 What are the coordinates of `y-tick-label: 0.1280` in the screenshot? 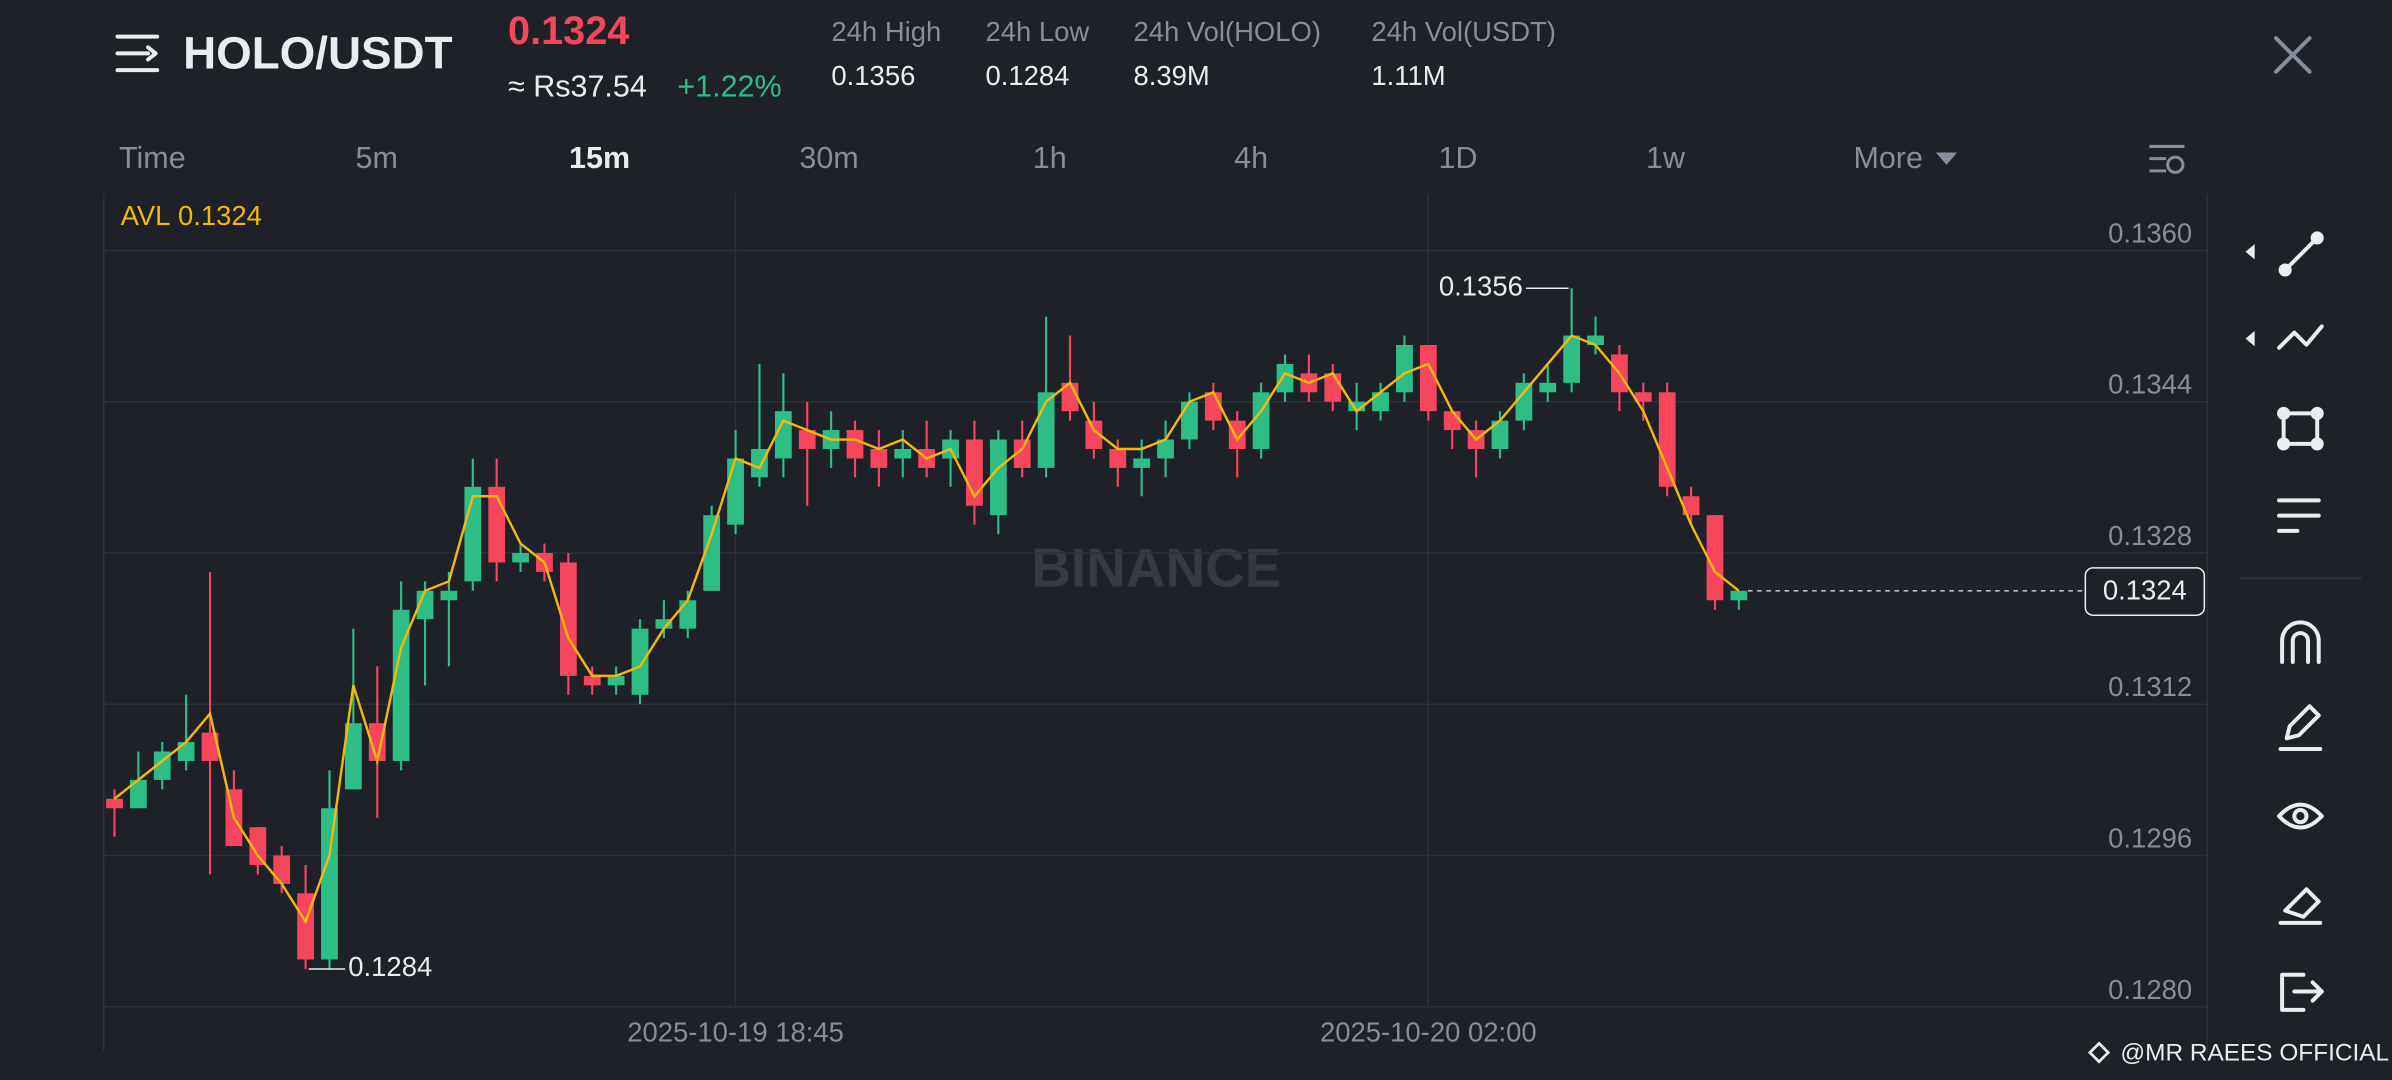 It's located at (2150, 989).